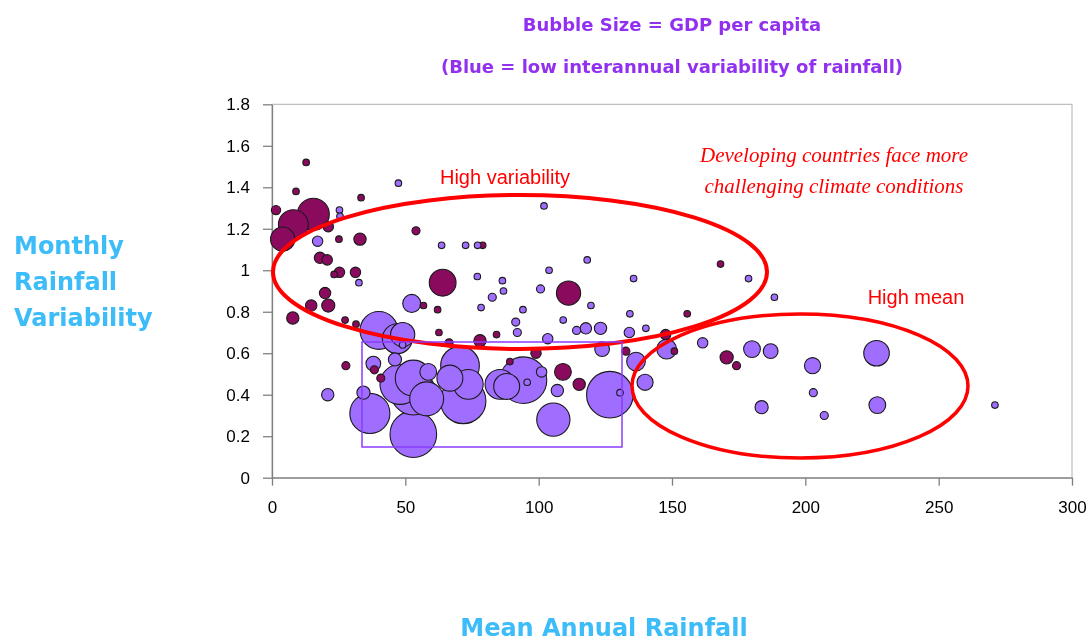  What do you see at coordinates (505, 177) in the screenshot?
I see `annotation: High variability` at bounding box center [505, 177].